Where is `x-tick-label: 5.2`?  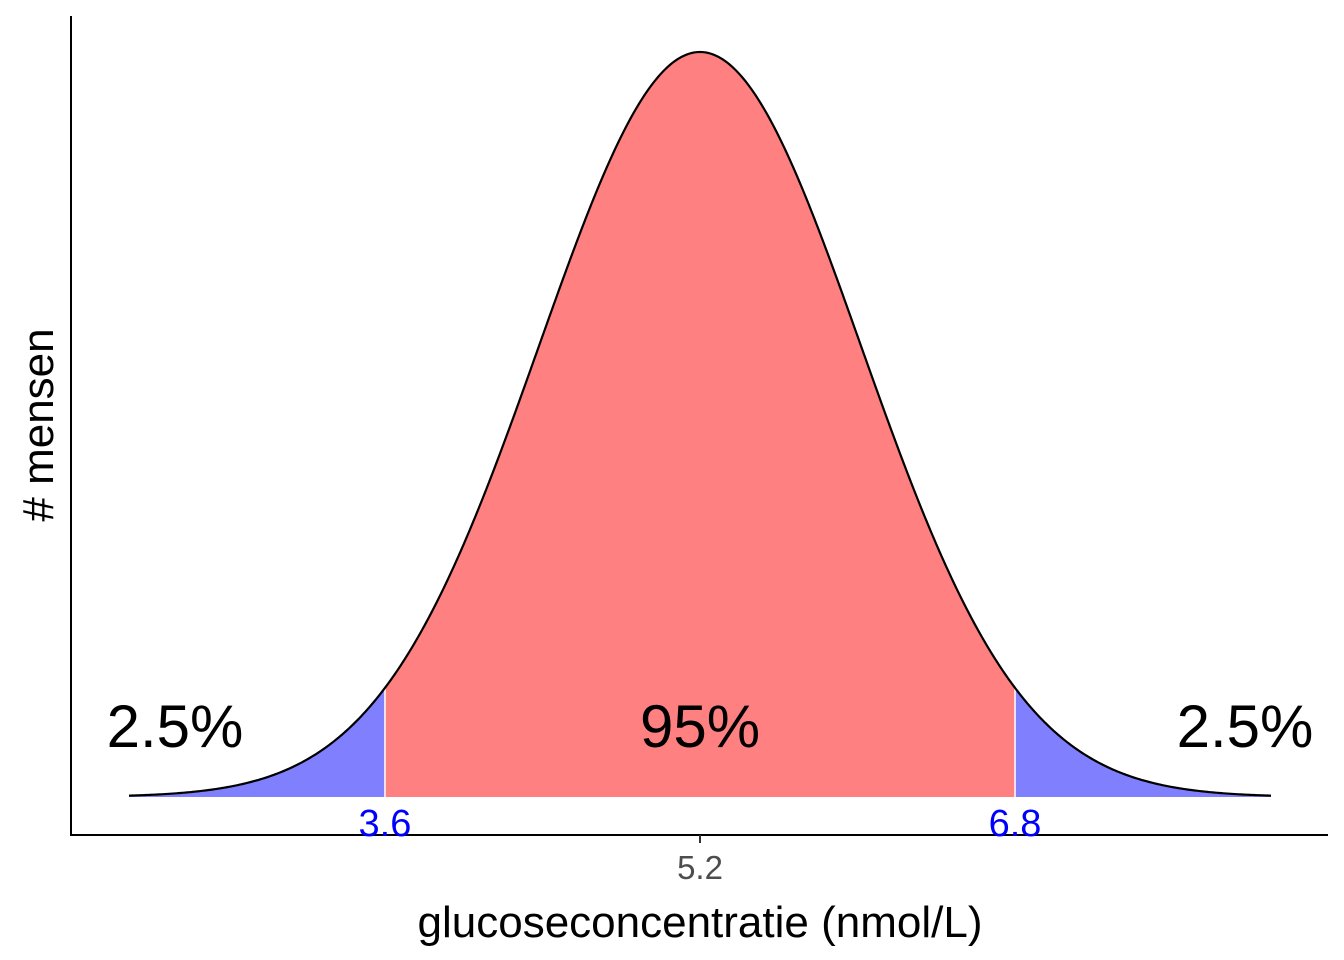
x-tick-label: 5.2 is located at coordinates (700, 867).